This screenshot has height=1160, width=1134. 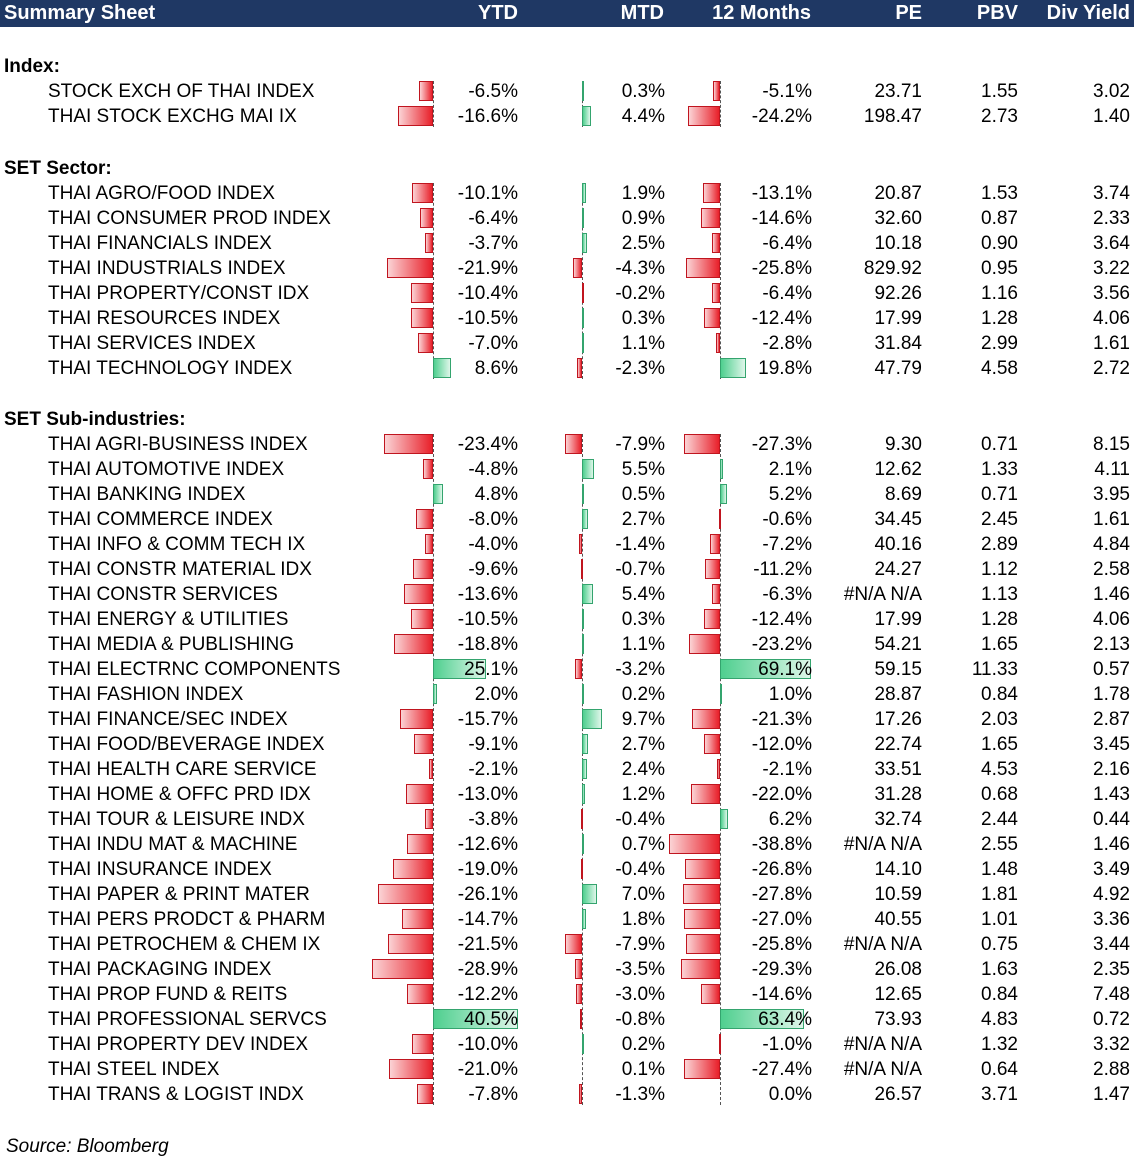 What do you see at coordinates (1111, 894) in the screenshot?
I see `dy-value: 4.92` at bounding box center [1111, 894].